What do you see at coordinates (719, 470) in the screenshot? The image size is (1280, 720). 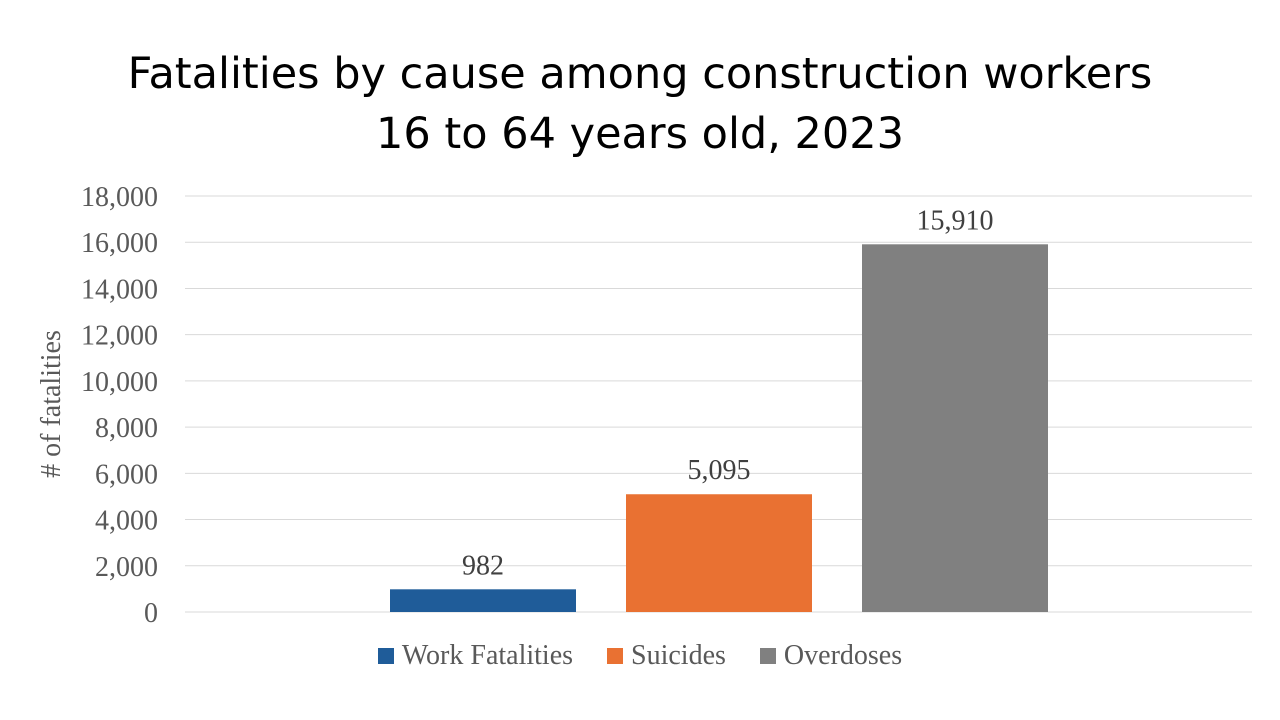 I see `data-label: 5,095` at bounding box center [719, 470].